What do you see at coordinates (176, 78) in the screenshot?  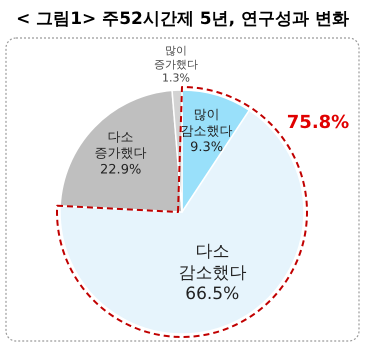 I see `data-label: 1.3%` at bounding box center [176, 78].